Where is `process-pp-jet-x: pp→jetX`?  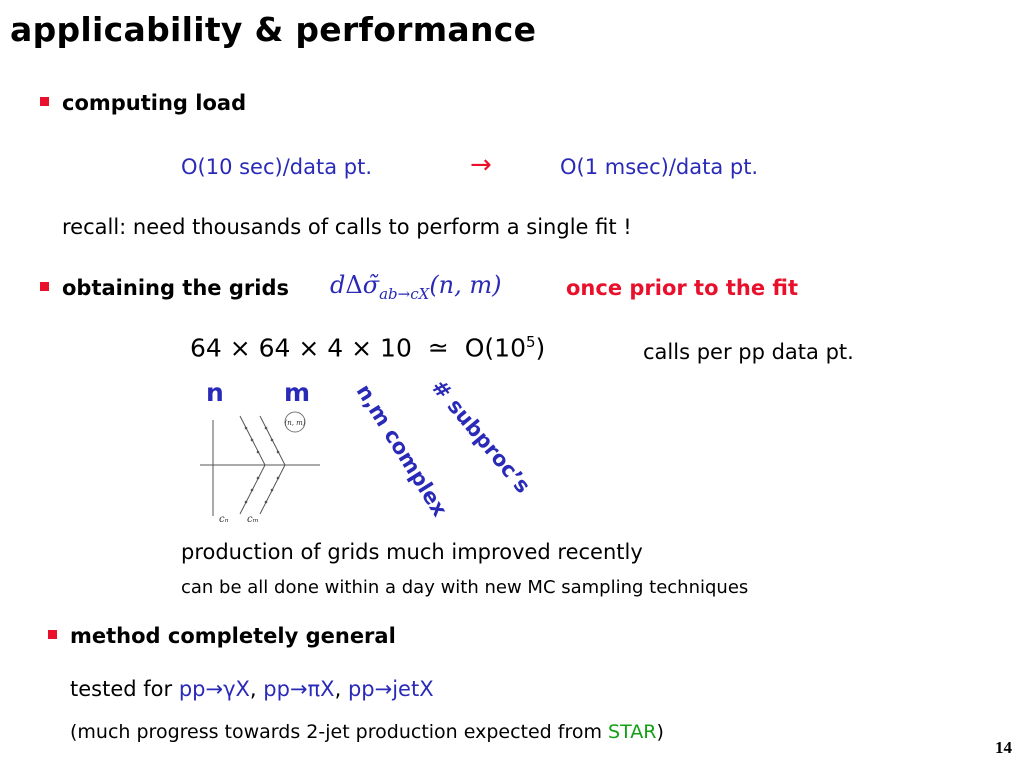
process-pp-jet-x: pp→jetX is located at coordinates (390, 689).